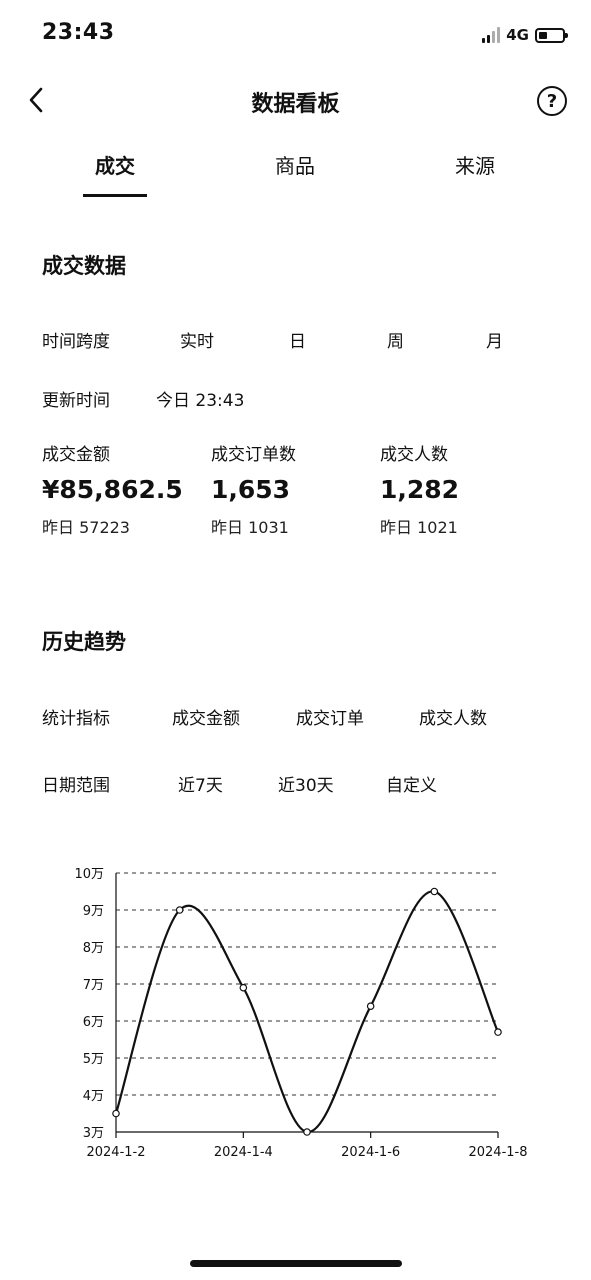 Image resolution: width=591 pixels, height=1280 pixels. Describe the element at coordinates (93, 911) in the screenshot. I see `y-tick-label: 9万` at that location.